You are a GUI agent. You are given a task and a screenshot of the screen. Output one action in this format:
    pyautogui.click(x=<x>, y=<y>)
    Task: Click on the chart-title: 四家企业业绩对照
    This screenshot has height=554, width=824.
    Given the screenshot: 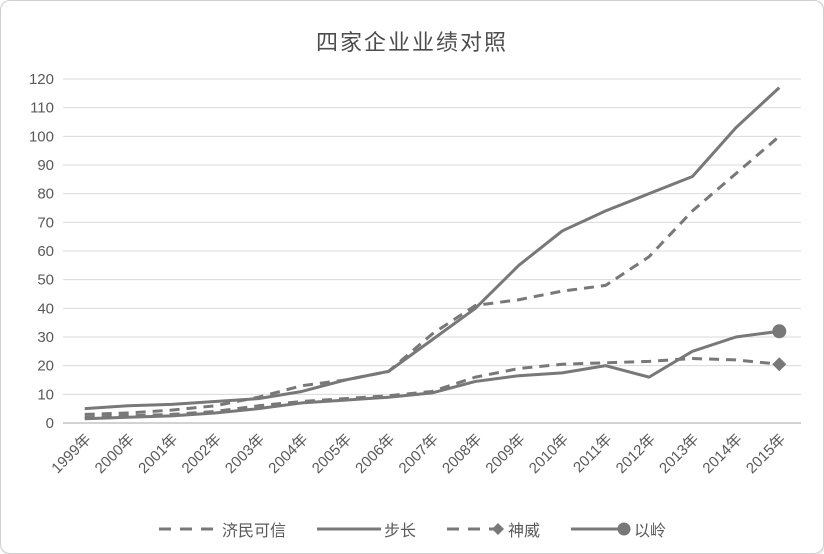 What is the action you would take?
    pyautogui.click(x=411, y=43)
    